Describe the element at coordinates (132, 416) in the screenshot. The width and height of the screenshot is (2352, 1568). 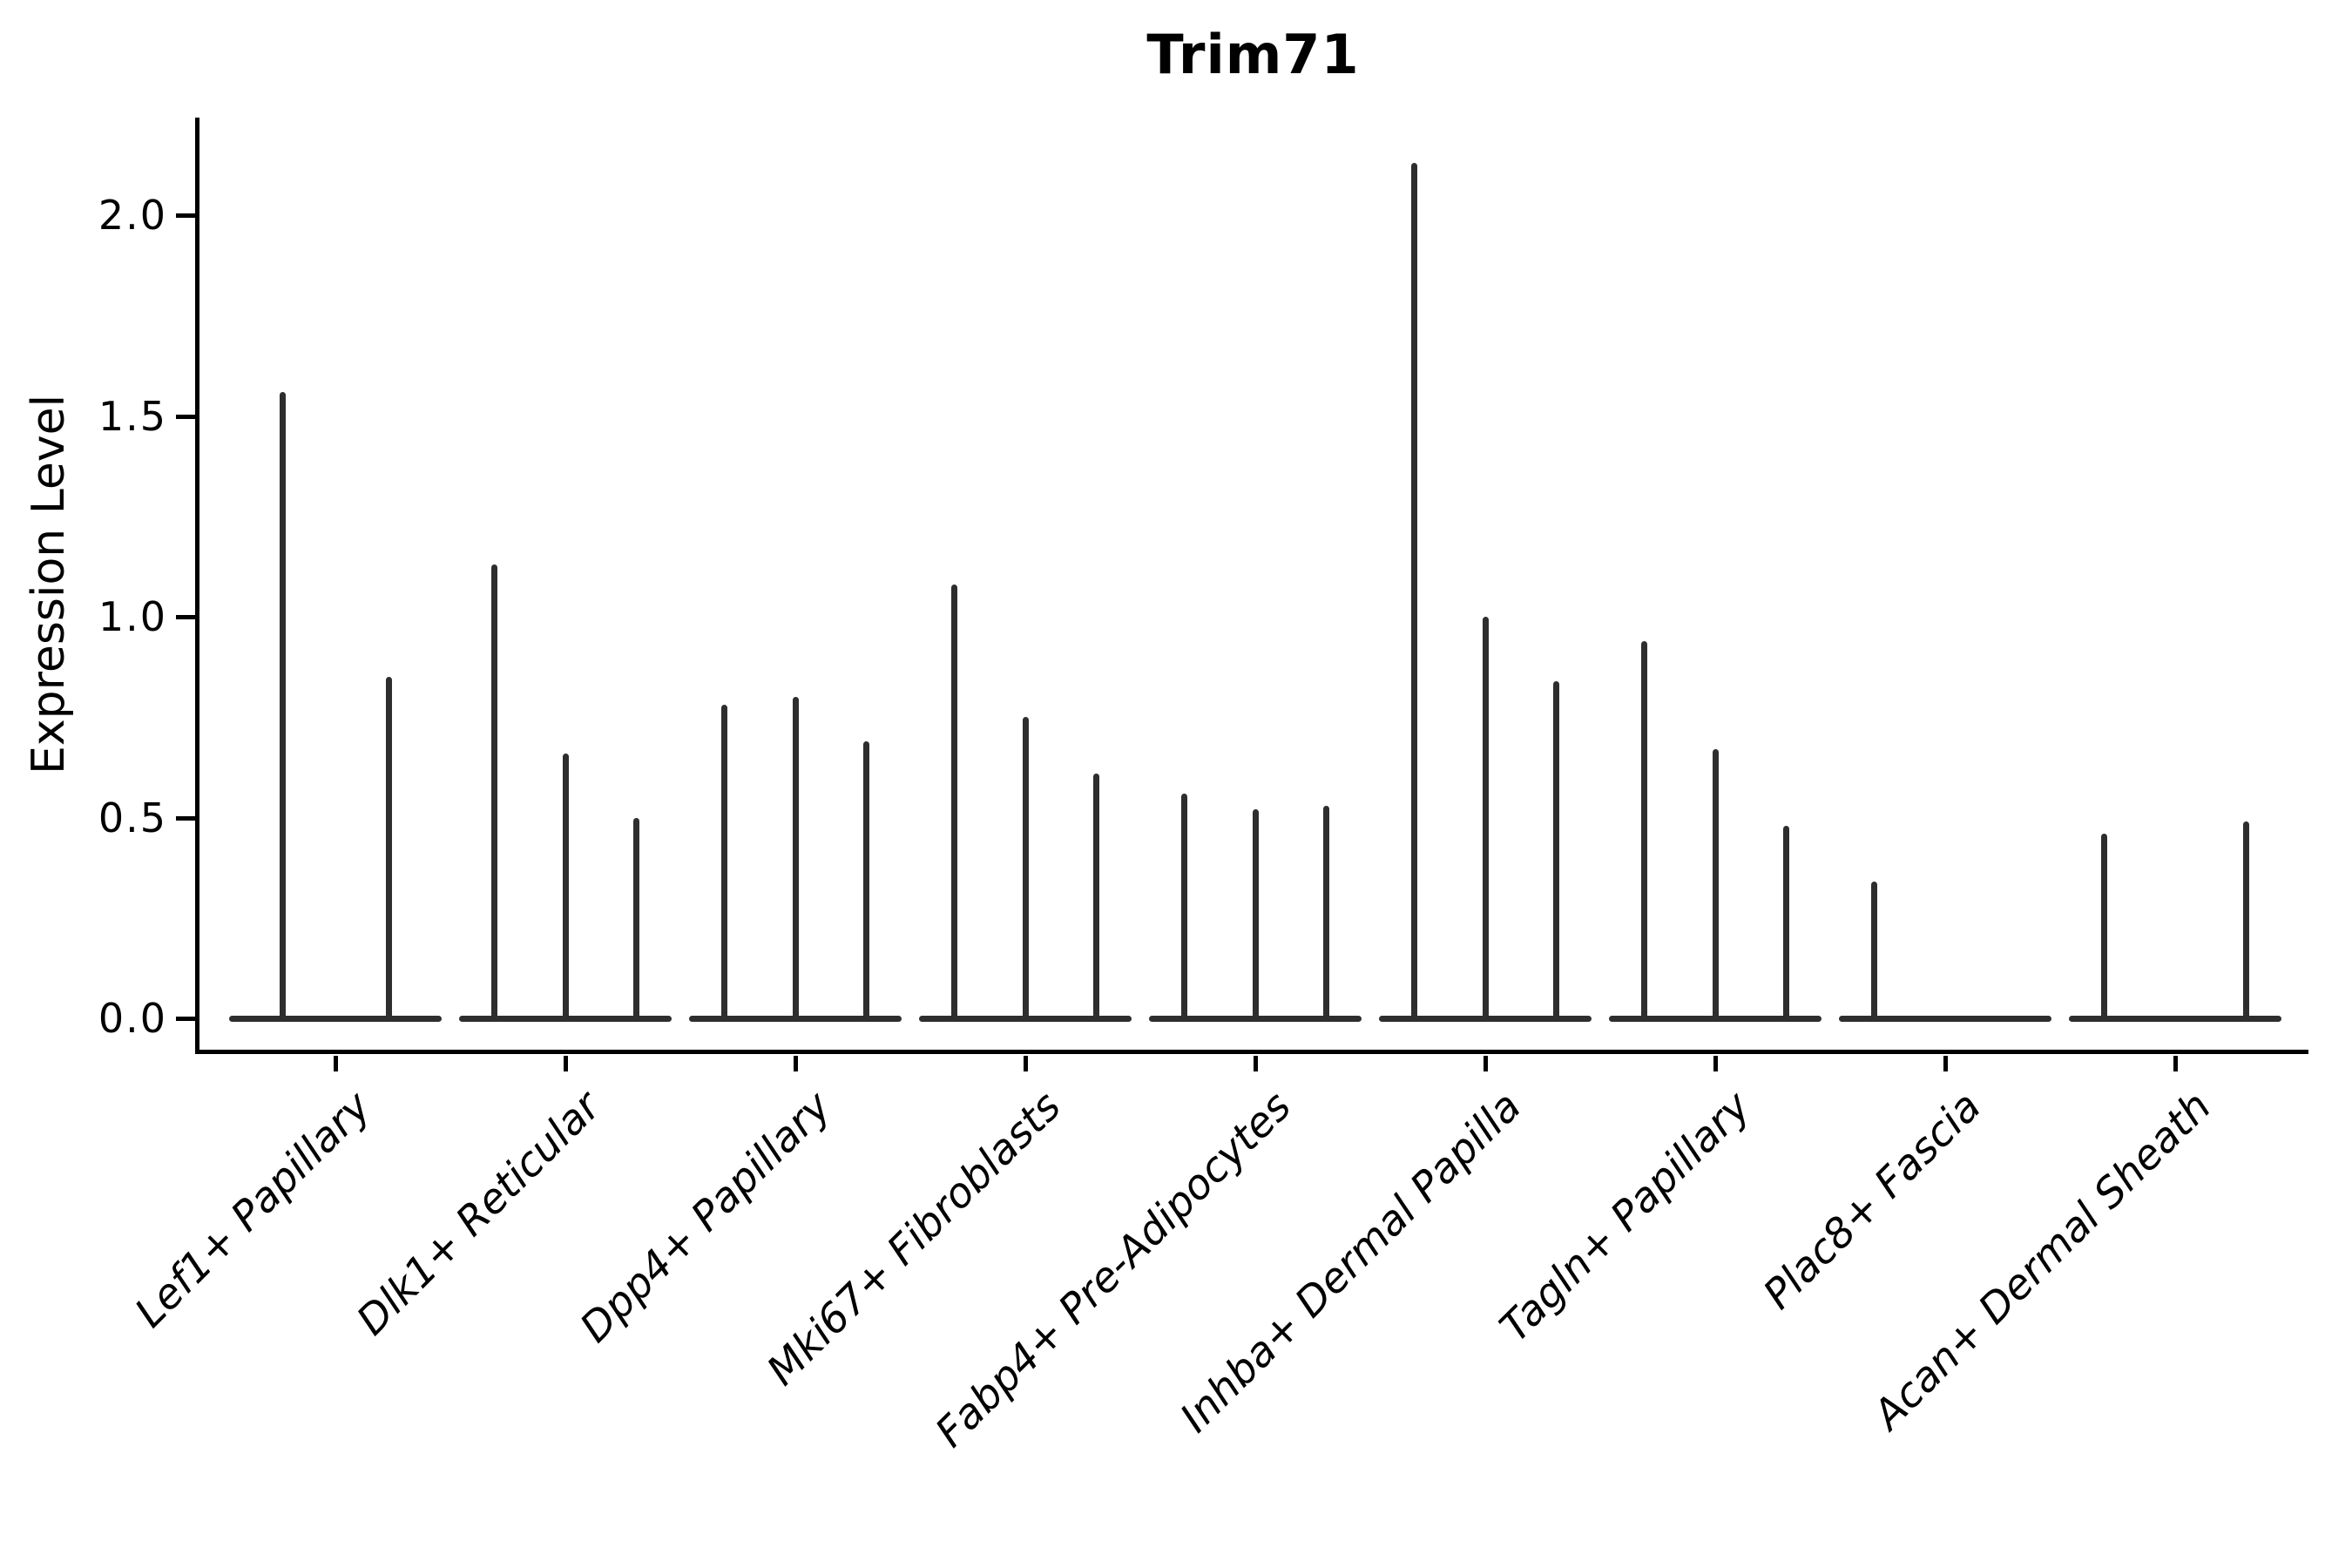
I see `y-tick-label: 1.5` at that location.